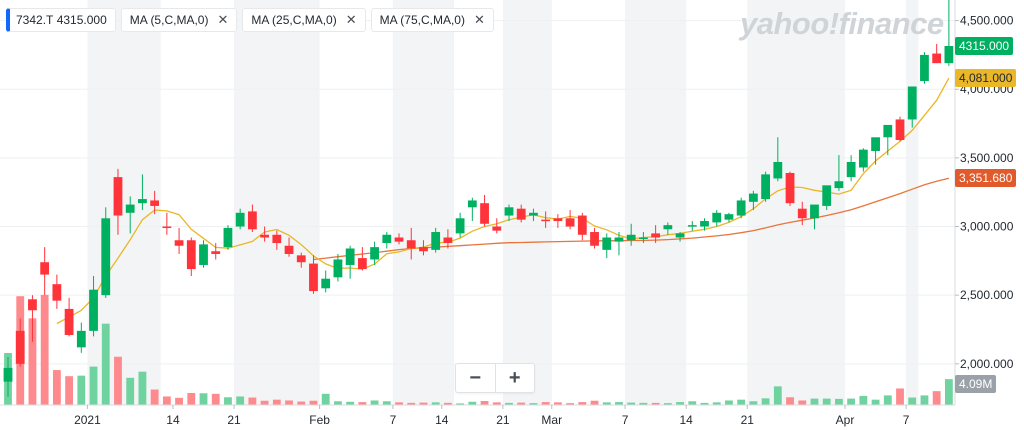 This screenshot has width=1024, height=430. I want to click on symbol-chip: 7342.T 4315.000, so click(61, 20).